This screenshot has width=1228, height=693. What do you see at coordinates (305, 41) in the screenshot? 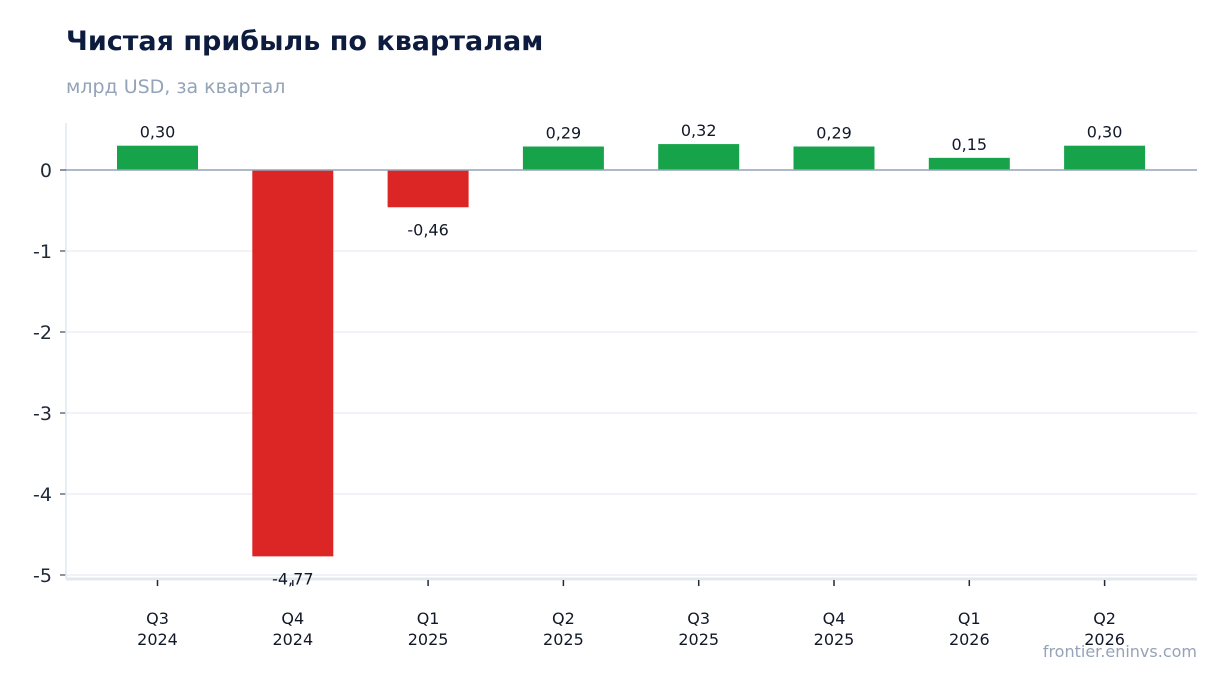
I see `chart-title: Чистая прибыль по кварталам` at bounding box center [305, 41].